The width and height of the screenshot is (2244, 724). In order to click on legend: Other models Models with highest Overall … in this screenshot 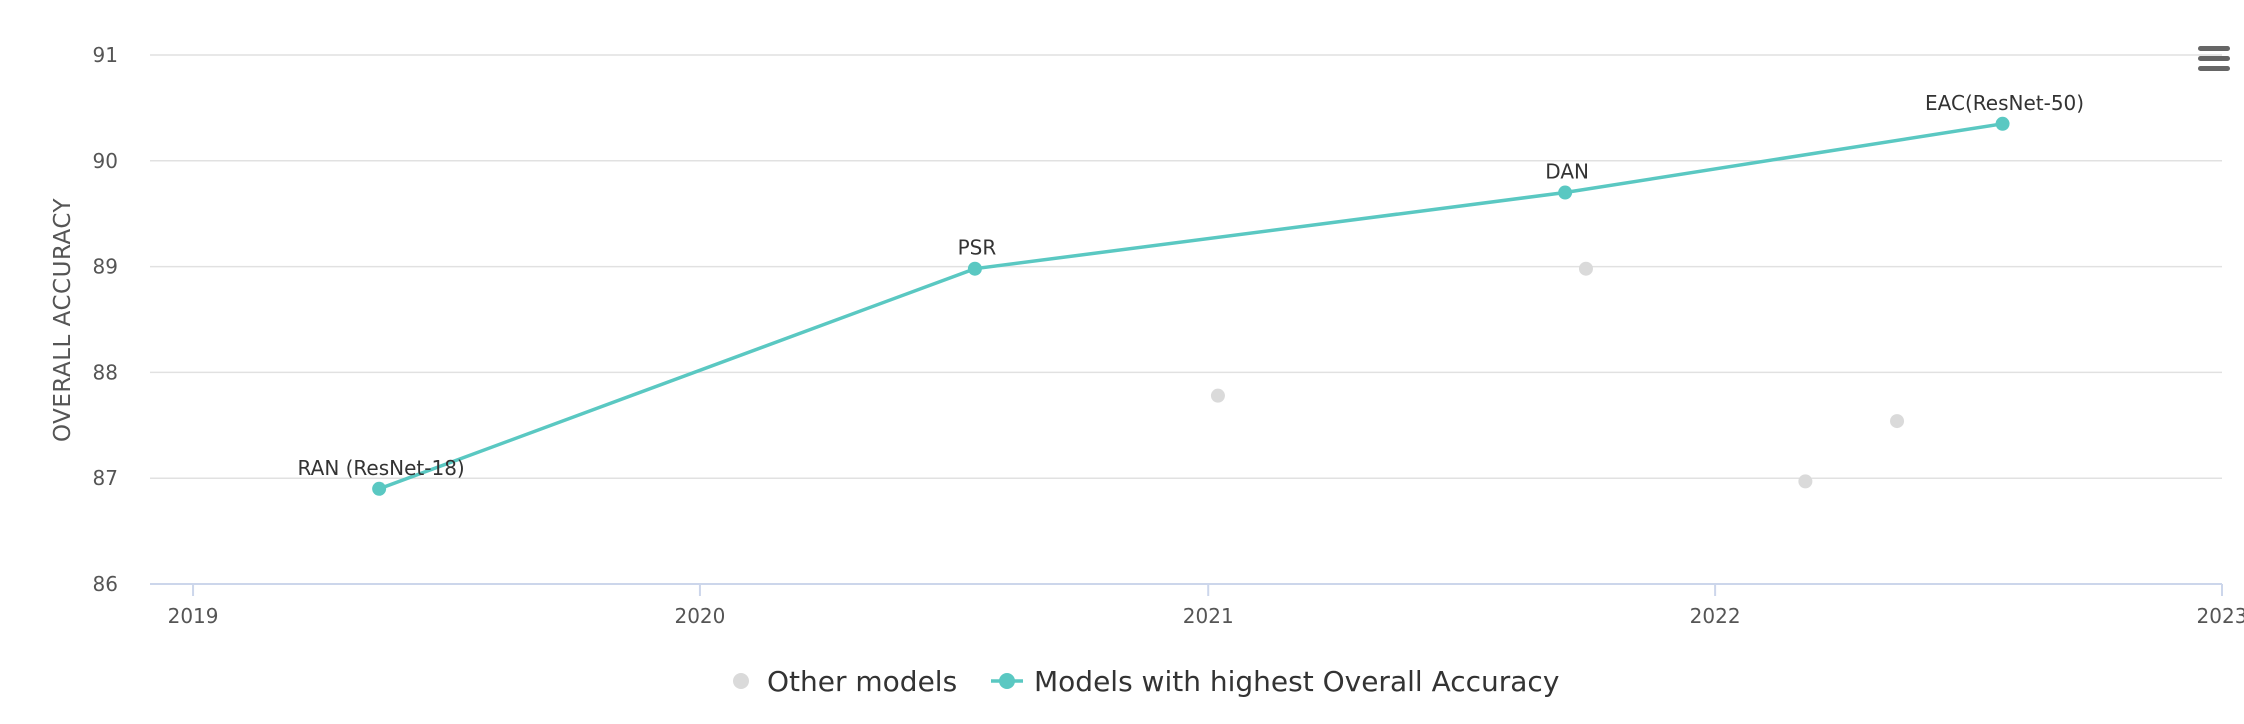, I will do `click(1146, 681)`.